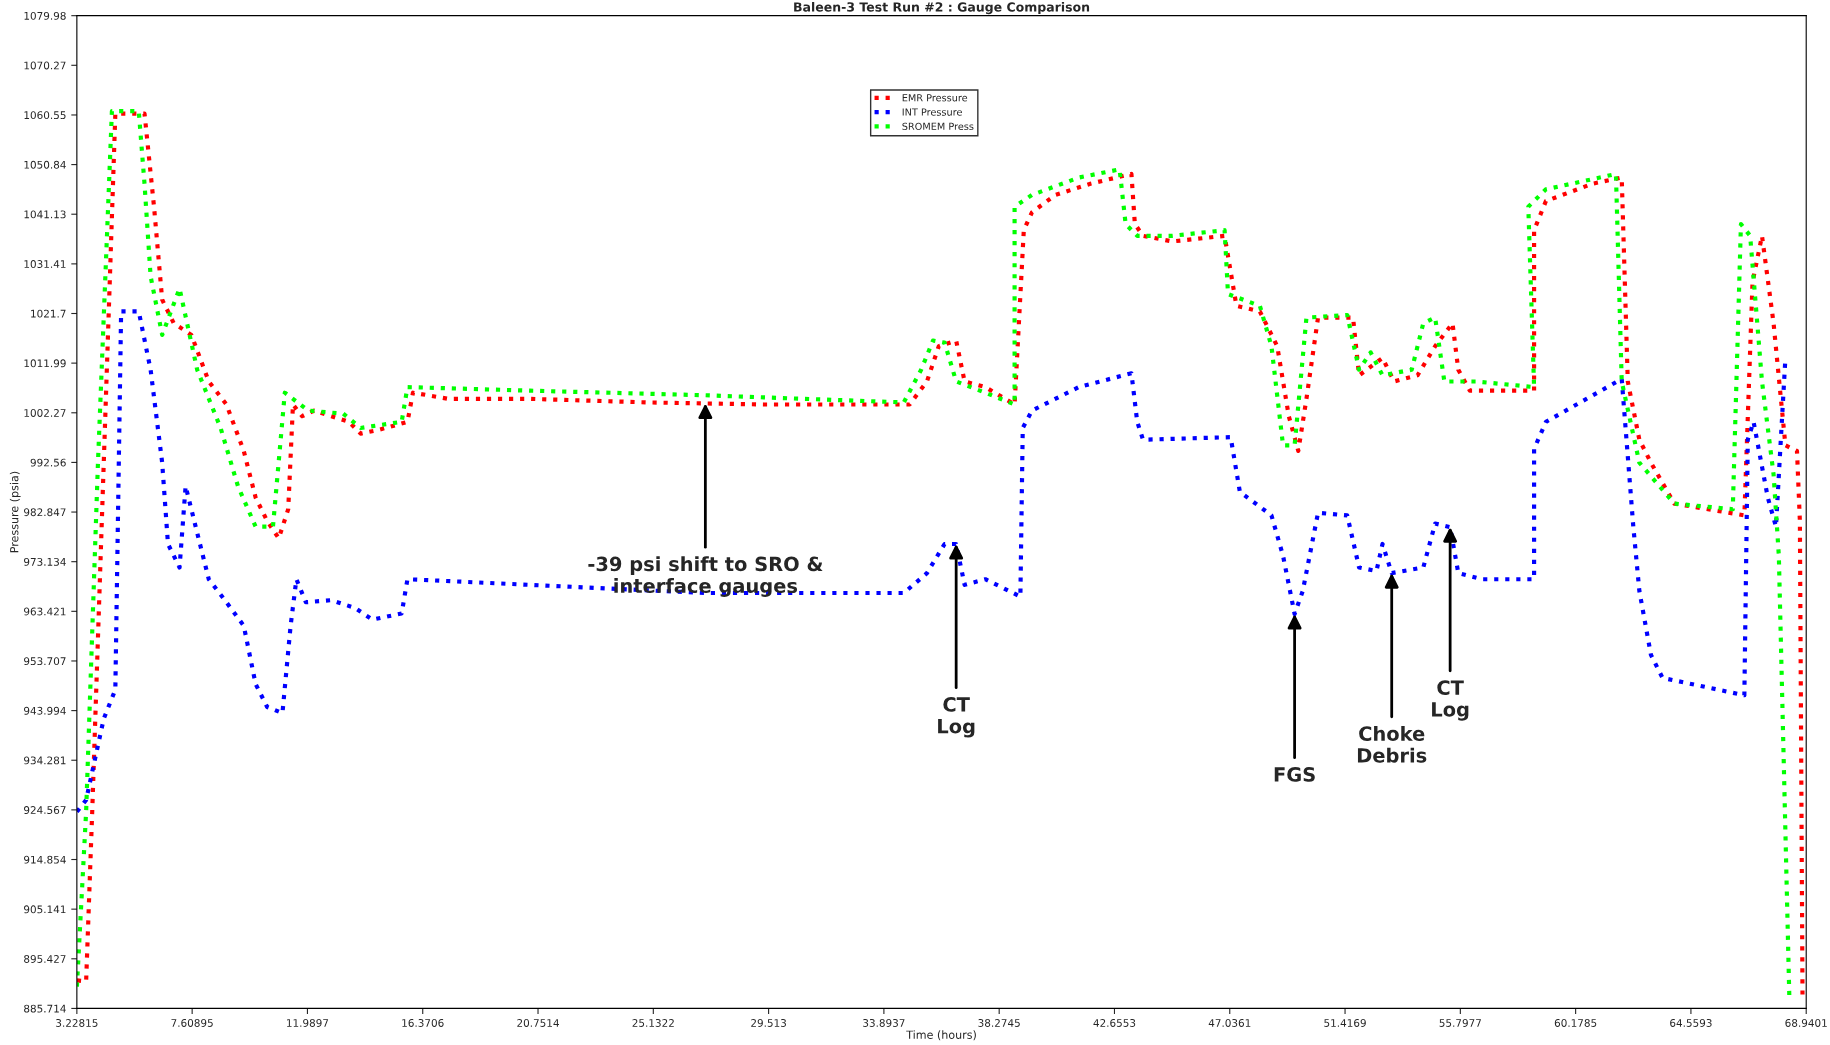 The height and width of the screenshot is (1045, 1830). I want to click on y-tick-label: 914.854, so click(45, 859).